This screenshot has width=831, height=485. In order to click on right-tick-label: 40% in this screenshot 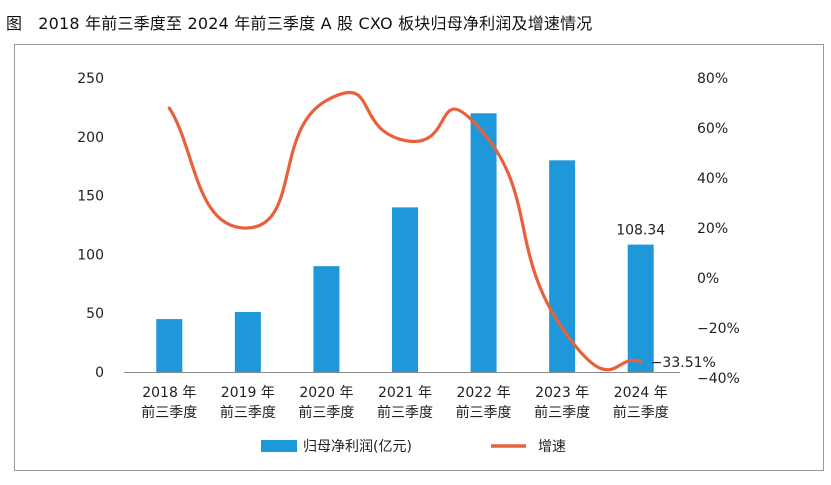, I will do `click(712, 179)`.